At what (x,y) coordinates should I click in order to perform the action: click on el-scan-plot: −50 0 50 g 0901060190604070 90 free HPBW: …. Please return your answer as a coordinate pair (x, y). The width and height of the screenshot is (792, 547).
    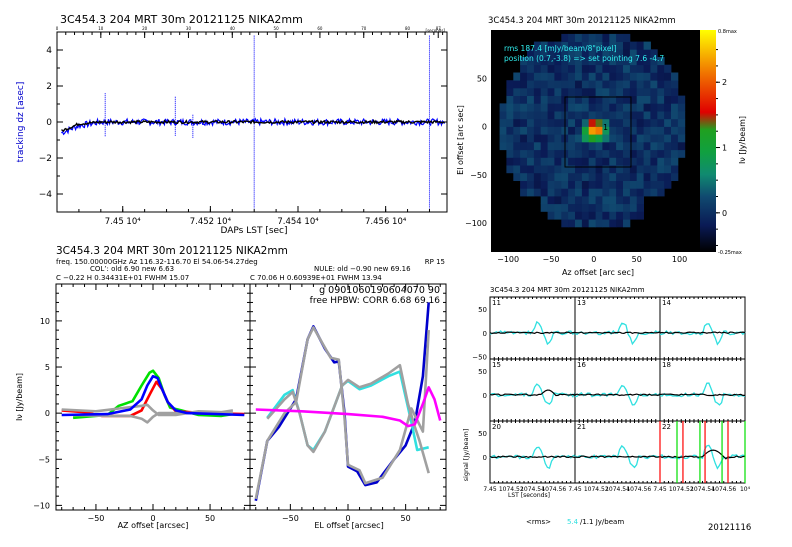
    Looking at the image, I should click on (348, 406).